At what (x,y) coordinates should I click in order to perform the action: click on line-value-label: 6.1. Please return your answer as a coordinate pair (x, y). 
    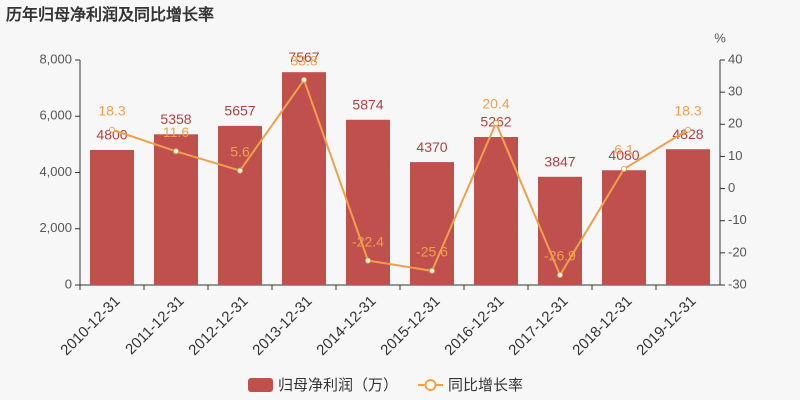
    Looking at the image, I should click on (624, 150).